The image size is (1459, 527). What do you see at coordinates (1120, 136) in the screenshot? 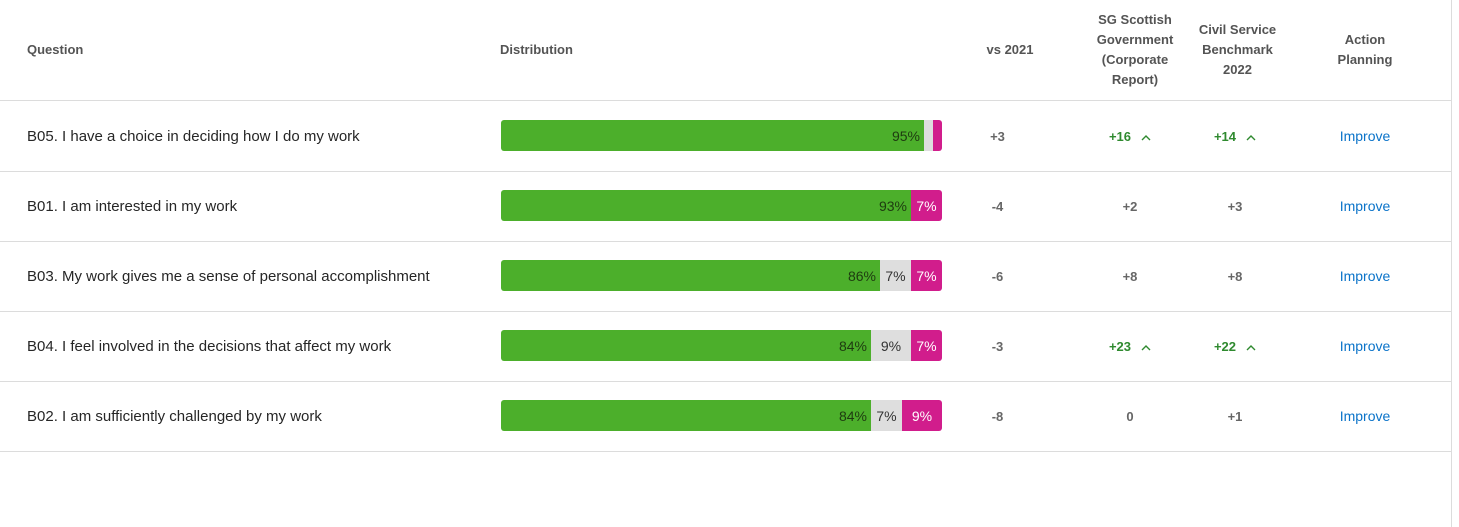
I see `sg-comparison-value: +16` at bounding box center [1120, 136].